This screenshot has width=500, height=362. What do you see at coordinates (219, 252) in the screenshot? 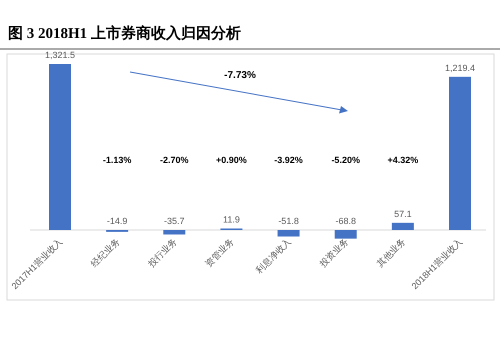
I see `x-tick-label: 资管业务` at bounding box center [219, 252].